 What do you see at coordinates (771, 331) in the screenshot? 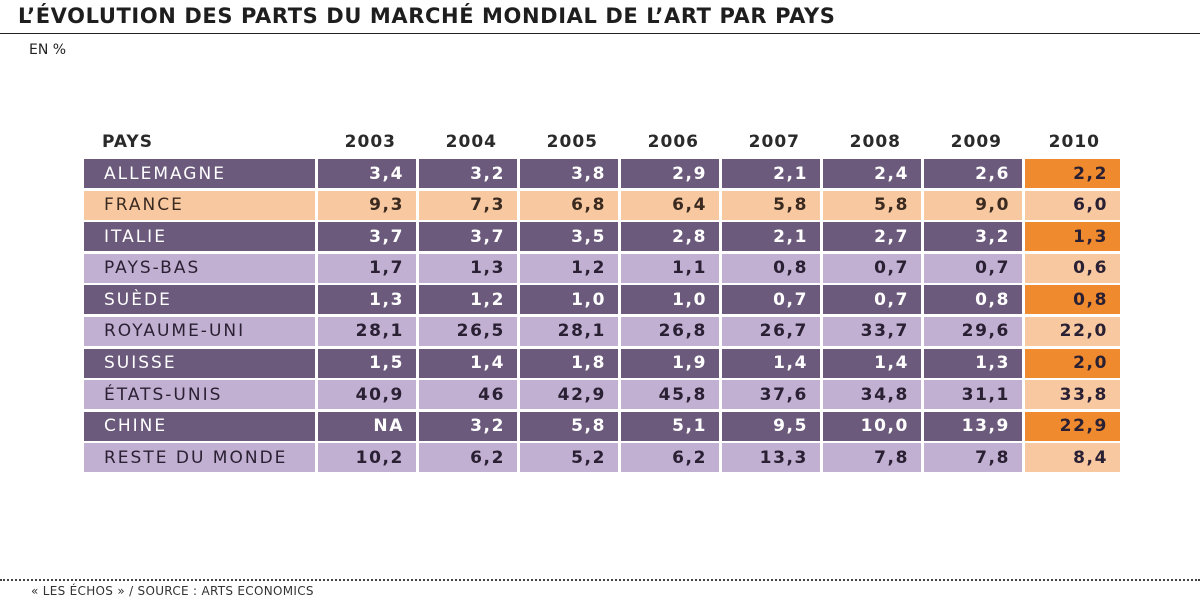
I see `value-cell: 26,7` at bounding box center [771, 331].